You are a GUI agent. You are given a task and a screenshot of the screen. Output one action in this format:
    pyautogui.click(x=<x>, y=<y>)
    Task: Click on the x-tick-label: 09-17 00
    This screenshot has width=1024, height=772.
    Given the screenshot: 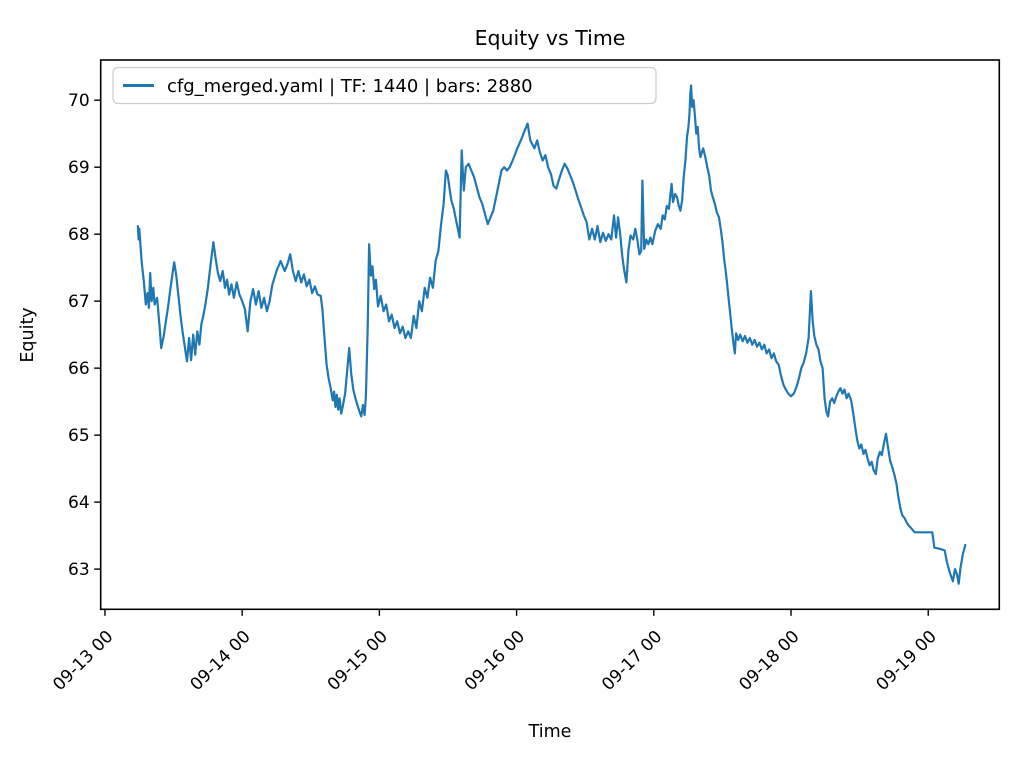 What is the action you would take?
    pyautogui.click(x=632, y=661)
    